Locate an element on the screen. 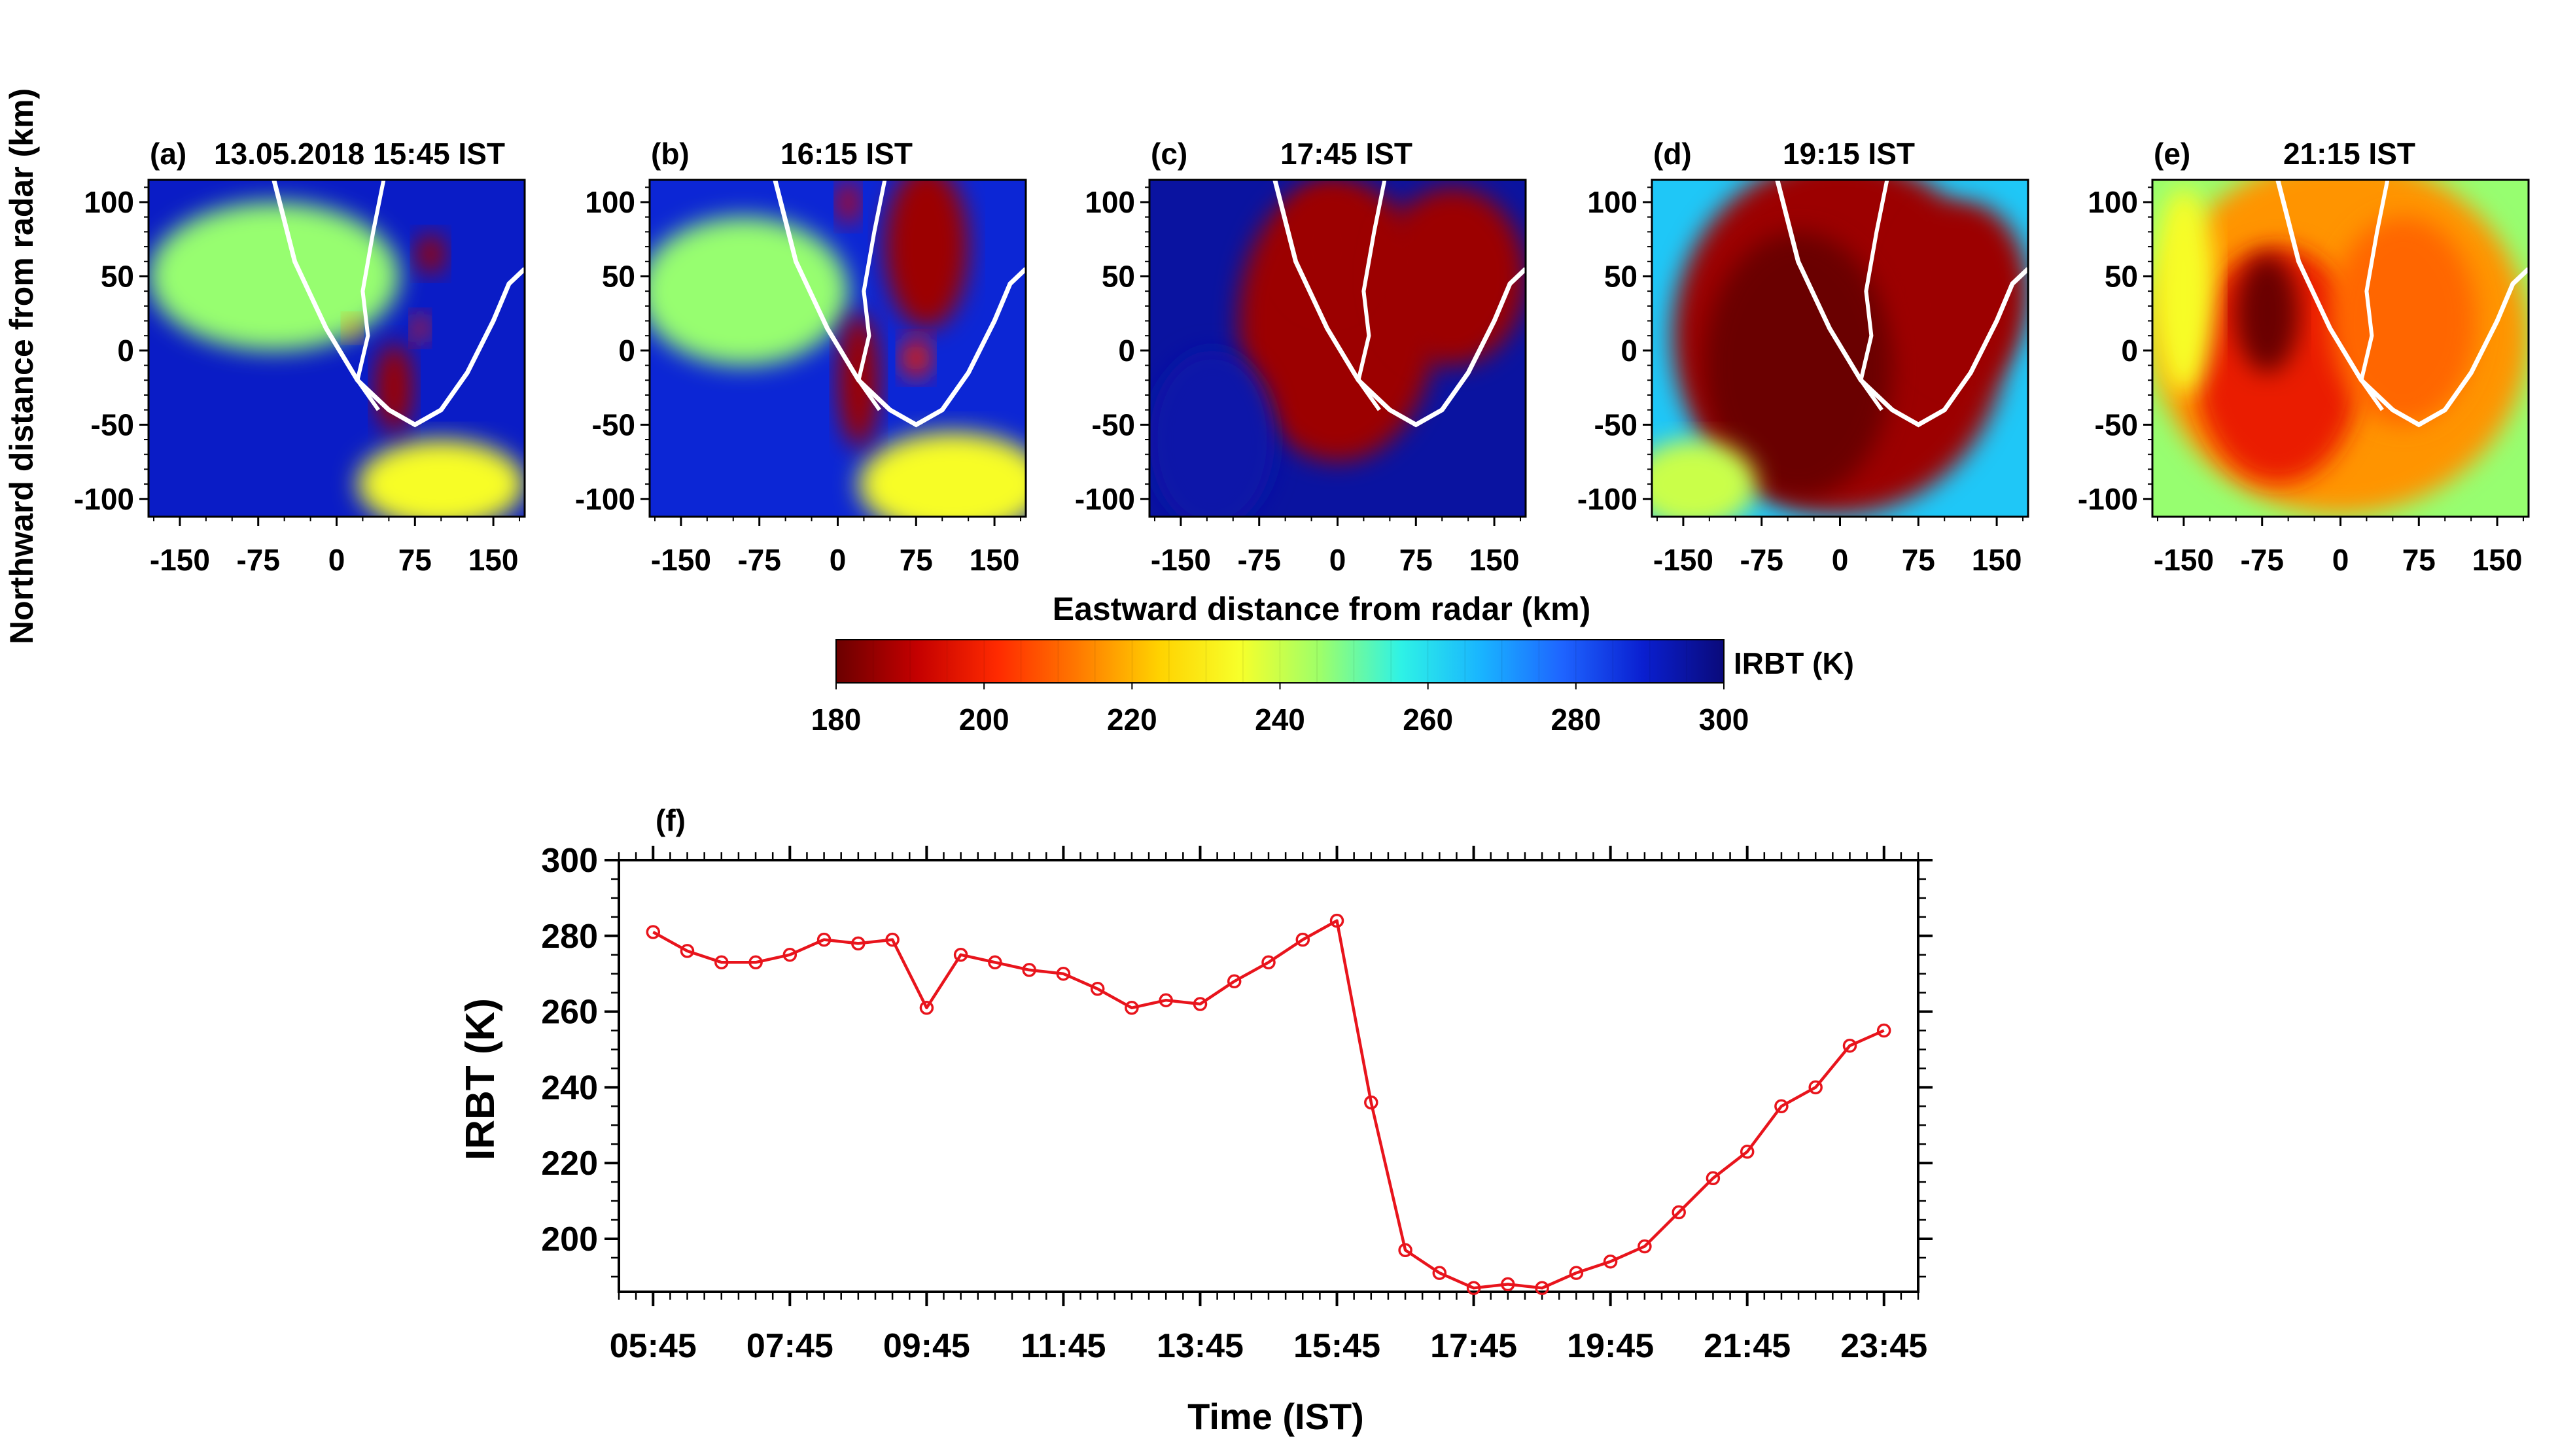  x-tick-label: 11:45 is located at coordinates (1063, 1346).